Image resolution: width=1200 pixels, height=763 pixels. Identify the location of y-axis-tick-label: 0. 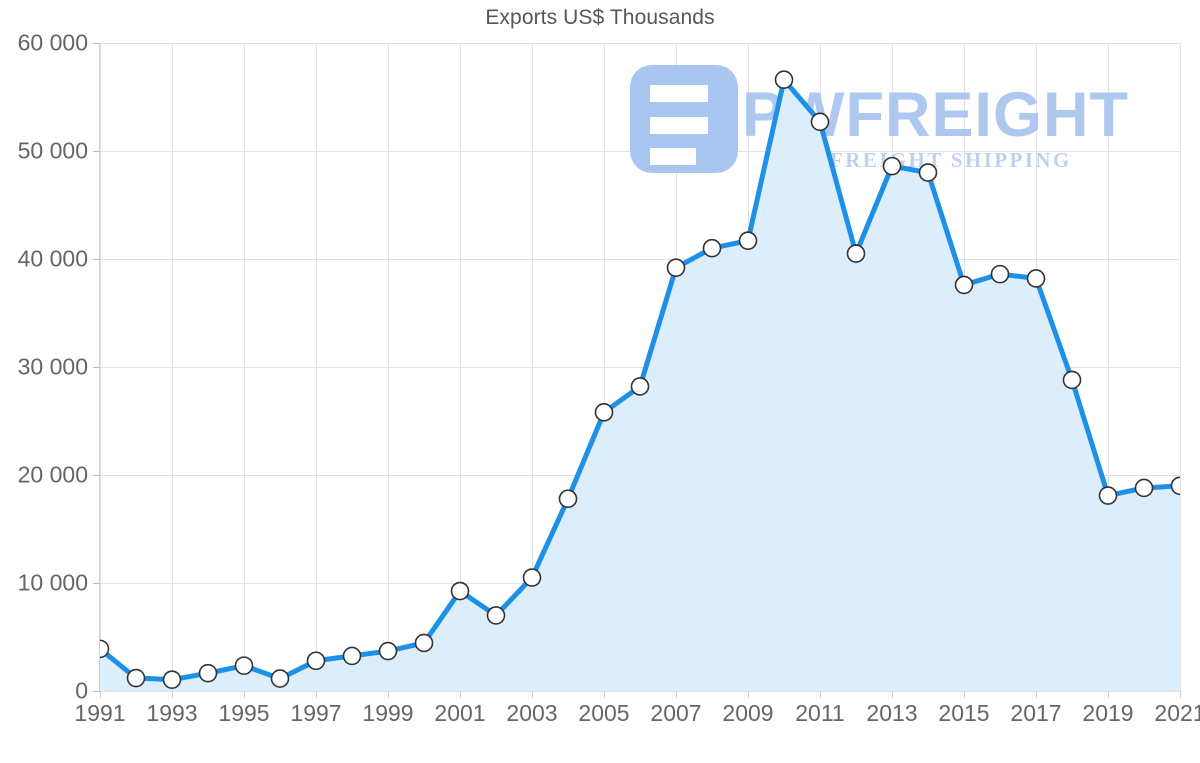
(81, 690).